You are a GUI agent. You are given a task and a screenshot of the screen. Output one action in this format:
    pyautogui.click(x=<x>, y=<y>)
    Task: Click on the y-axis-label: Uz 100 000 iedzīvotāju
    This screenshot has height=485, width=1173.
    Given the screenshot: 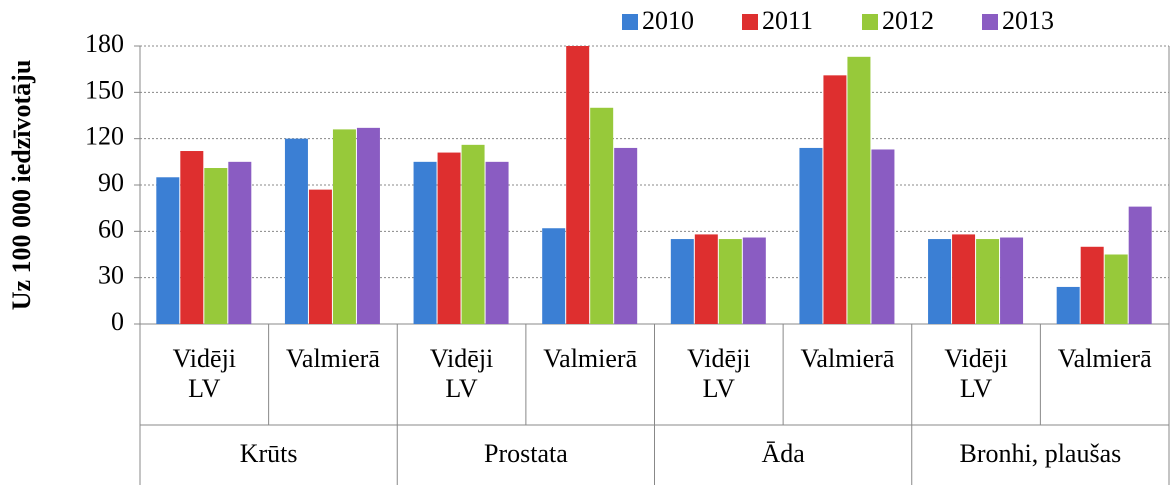 What is the action you would take?
    pyautogui.click(x=21, y=185)
    